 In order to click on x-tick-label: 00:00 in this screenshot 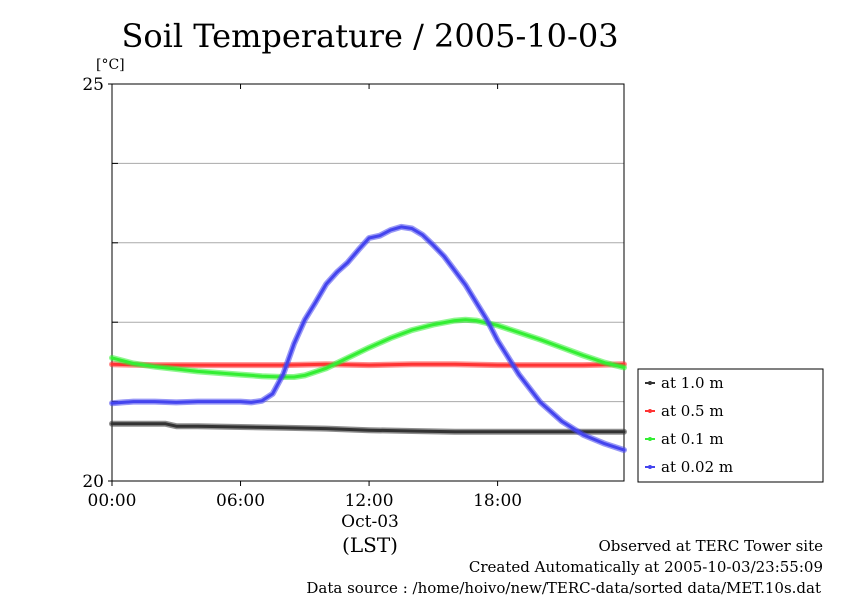, I will do `click(112, 501)`.